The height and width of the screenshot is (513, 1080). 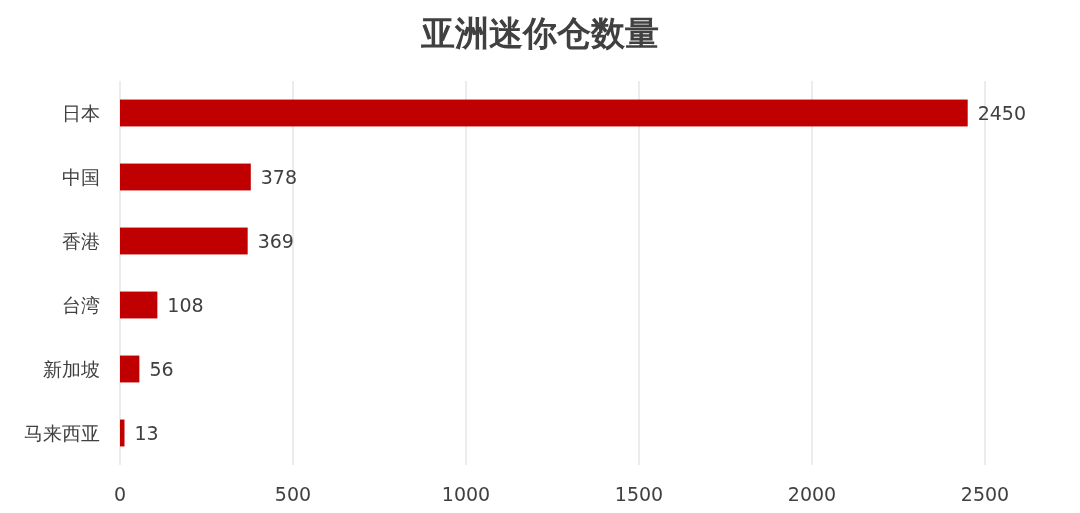 What do you see at coordinates (293, 494) in the screenshot?
I see `x-tick-label: 500` at bounding box center [293, 494].